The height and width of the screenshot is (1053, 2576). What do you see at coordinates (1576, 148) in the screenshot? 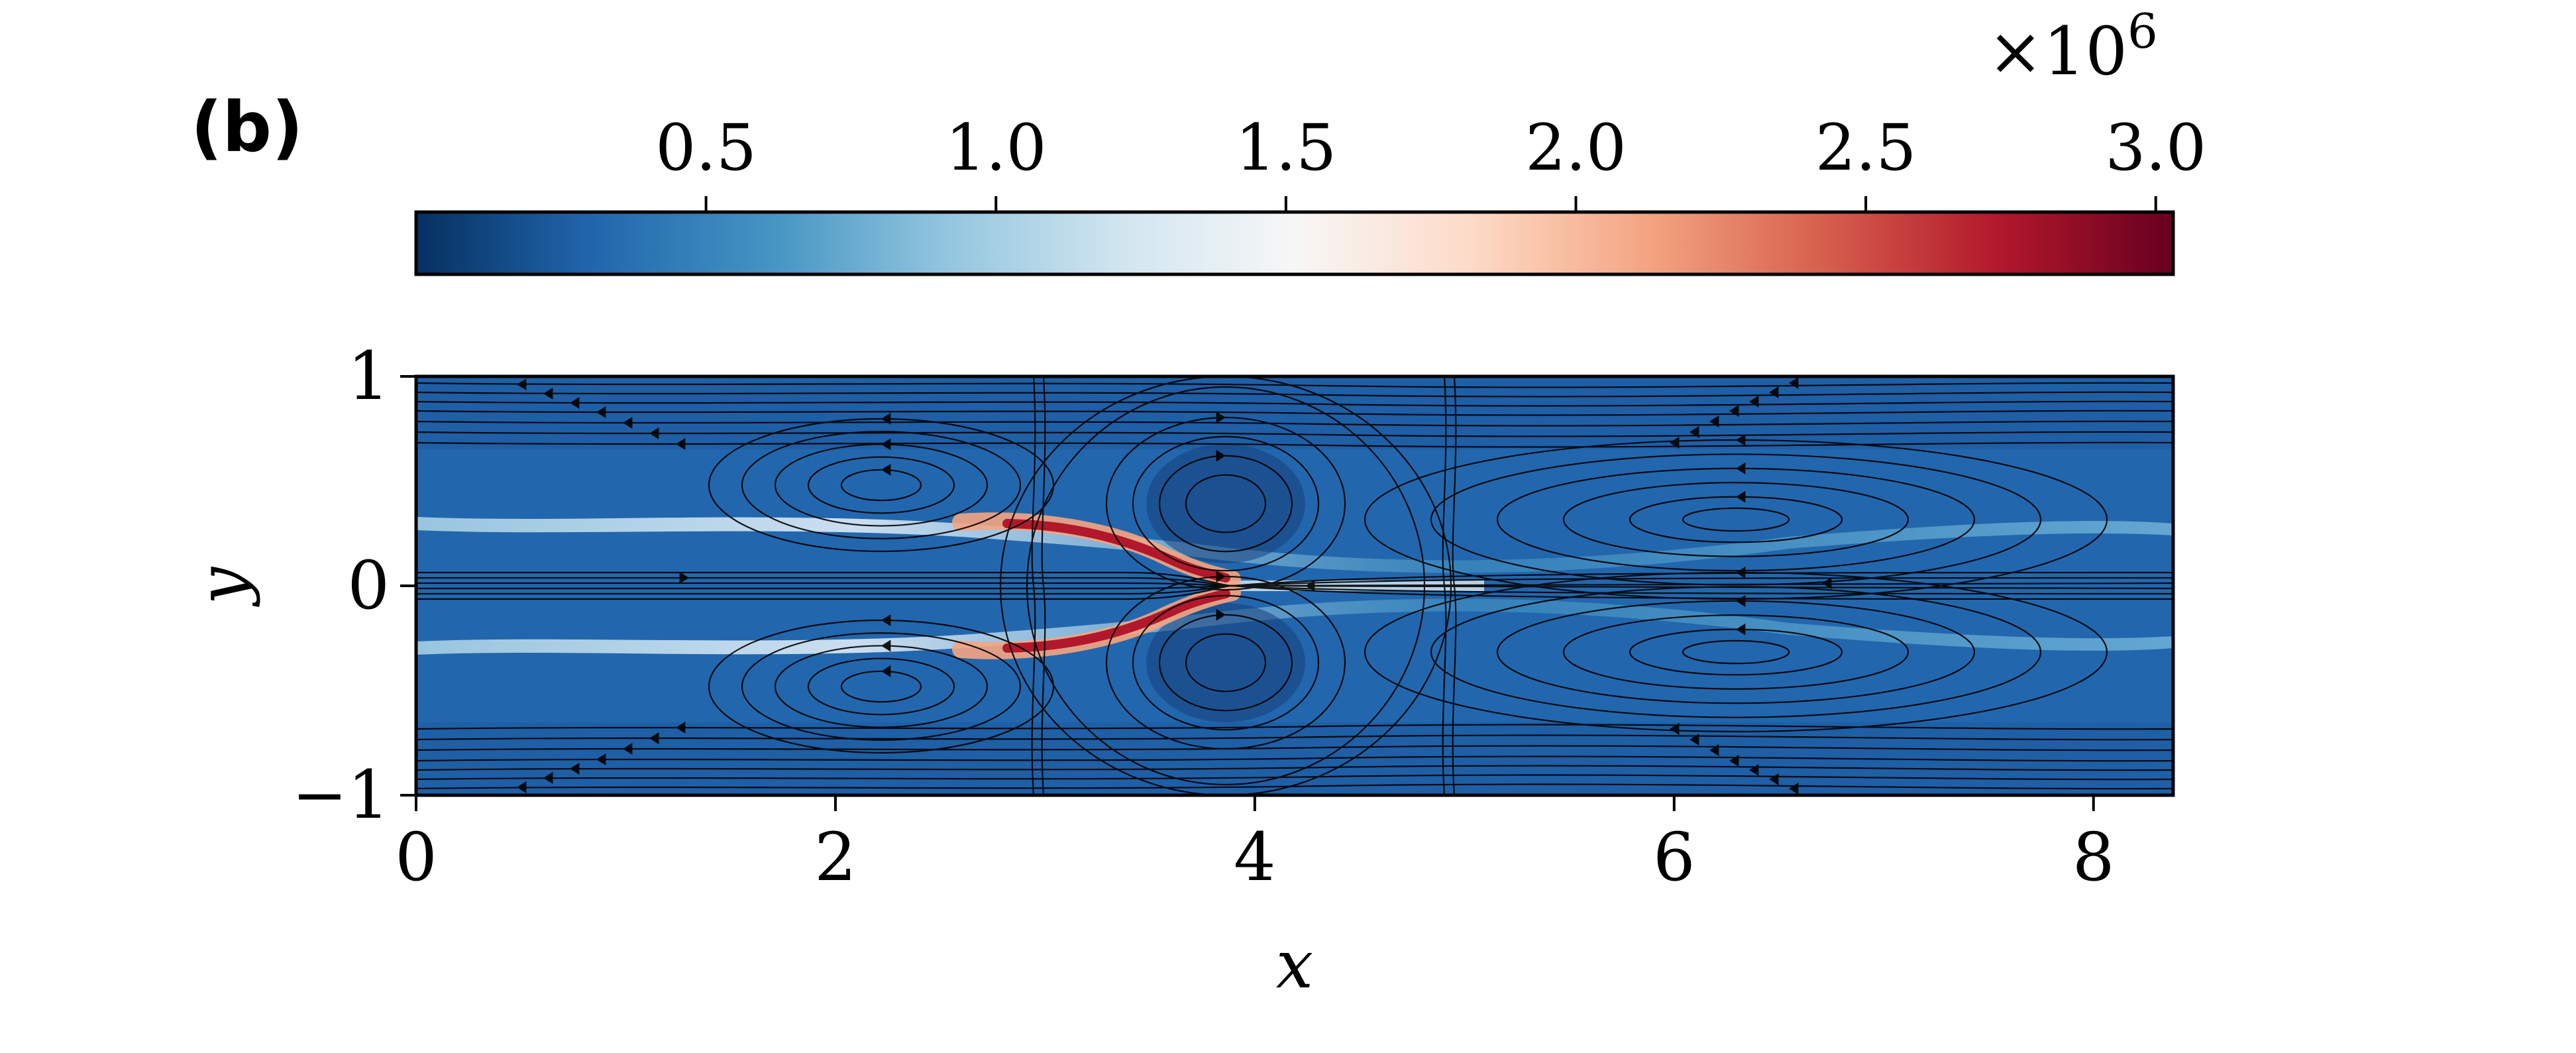
I see `colorbar-tick-label: 2.0` at bounding box center [1576, 148].